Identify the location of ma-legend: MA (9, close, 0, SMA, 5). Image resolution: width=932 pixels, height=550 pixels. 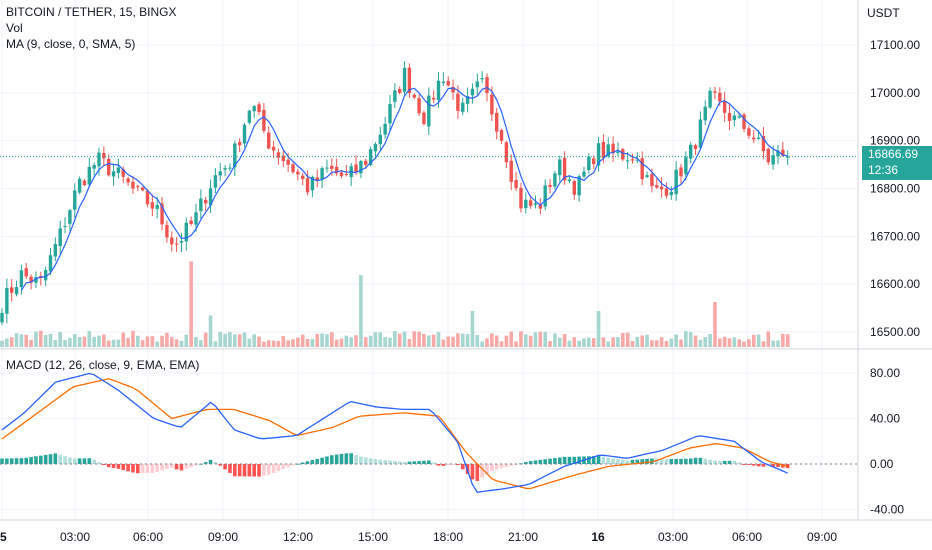
(71, 44).